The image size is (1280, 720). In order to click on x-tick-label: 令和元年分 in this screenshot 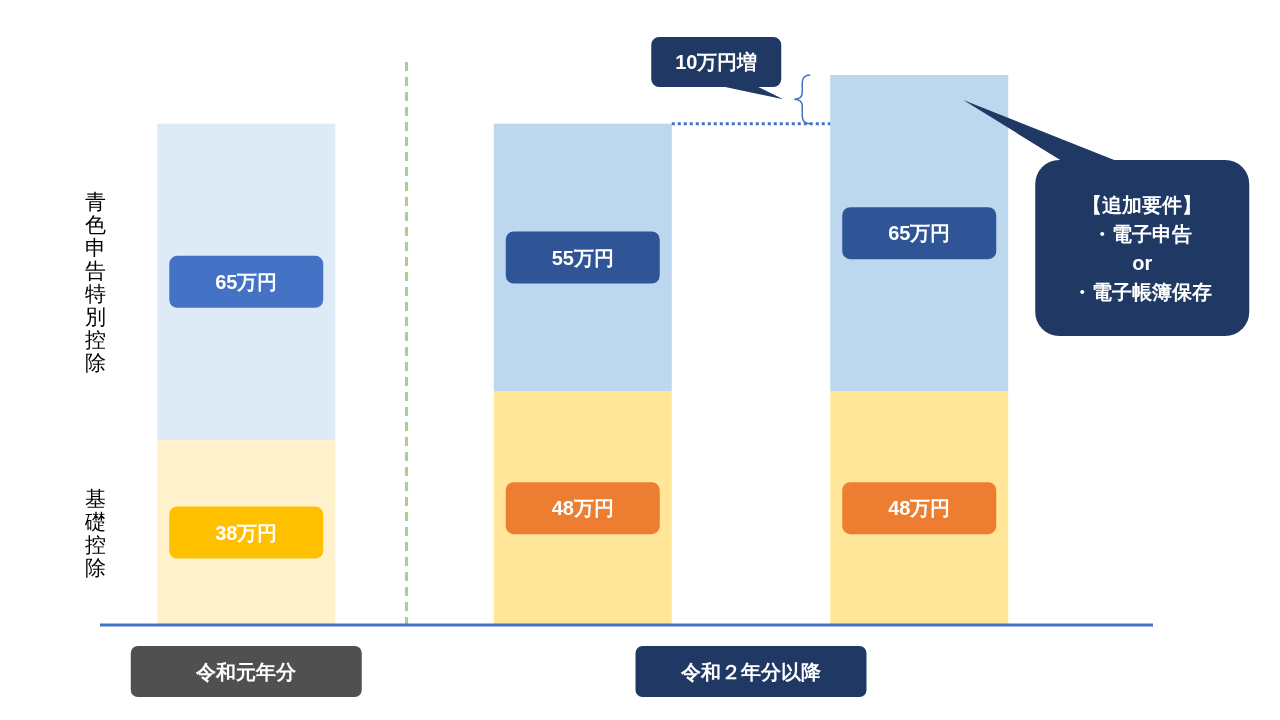, I will do `click(246, 672)`.